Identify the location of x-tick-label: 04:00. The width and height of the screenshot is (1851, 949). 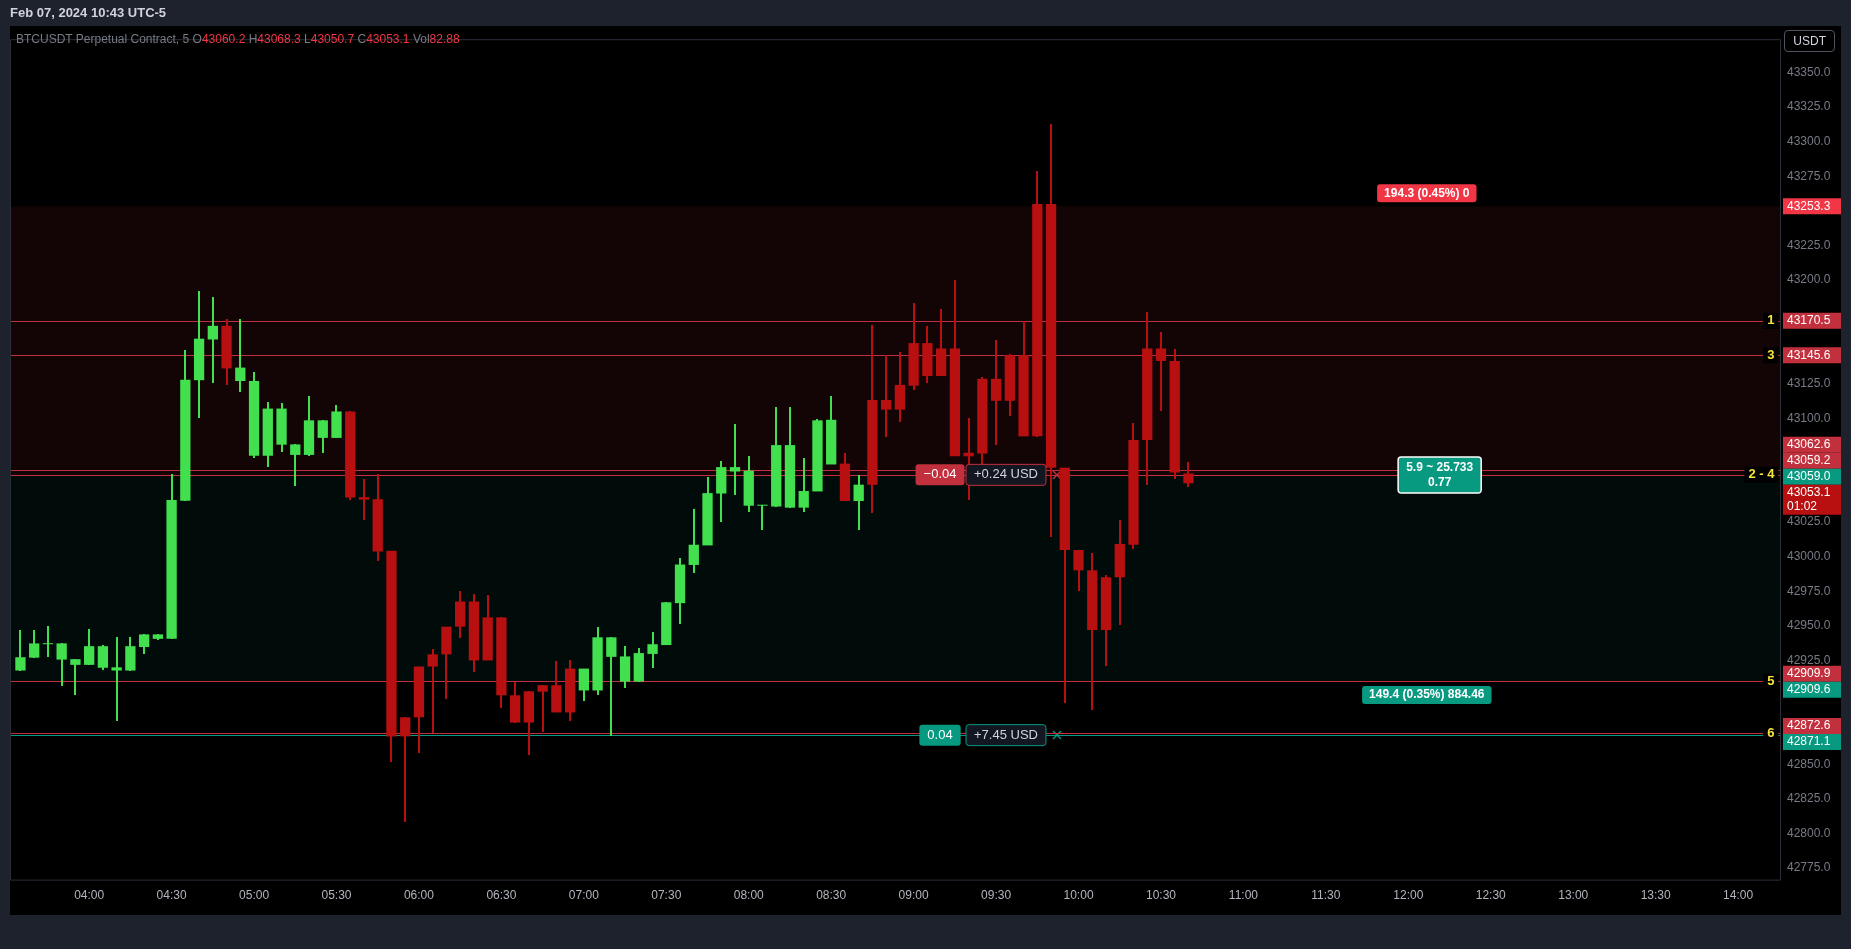
(89, 895).